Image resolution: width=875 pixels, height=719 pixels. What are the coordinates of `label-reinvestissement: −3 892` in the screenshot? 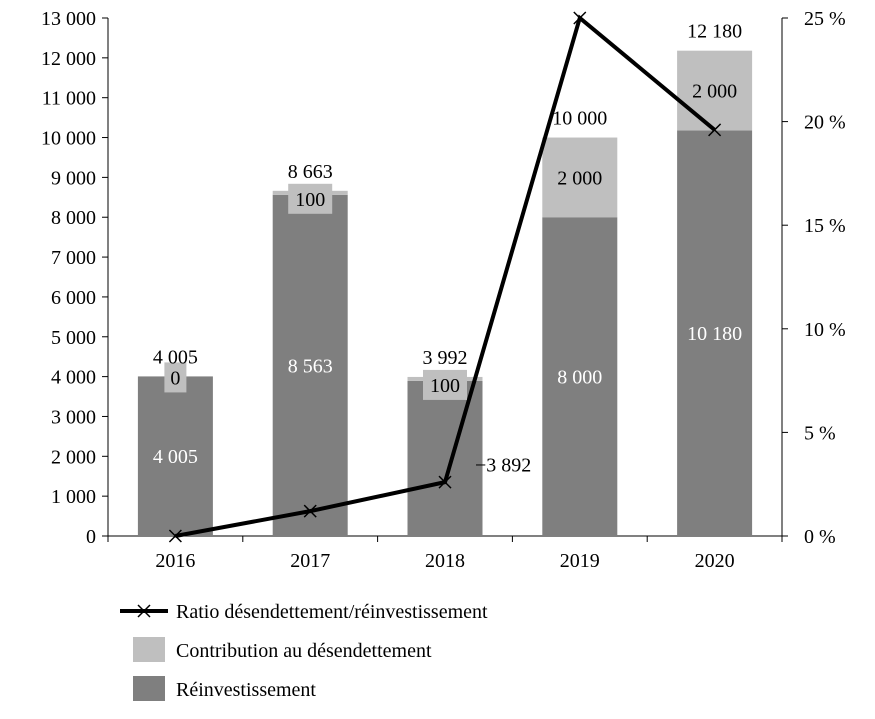 It's located at (503, 465).